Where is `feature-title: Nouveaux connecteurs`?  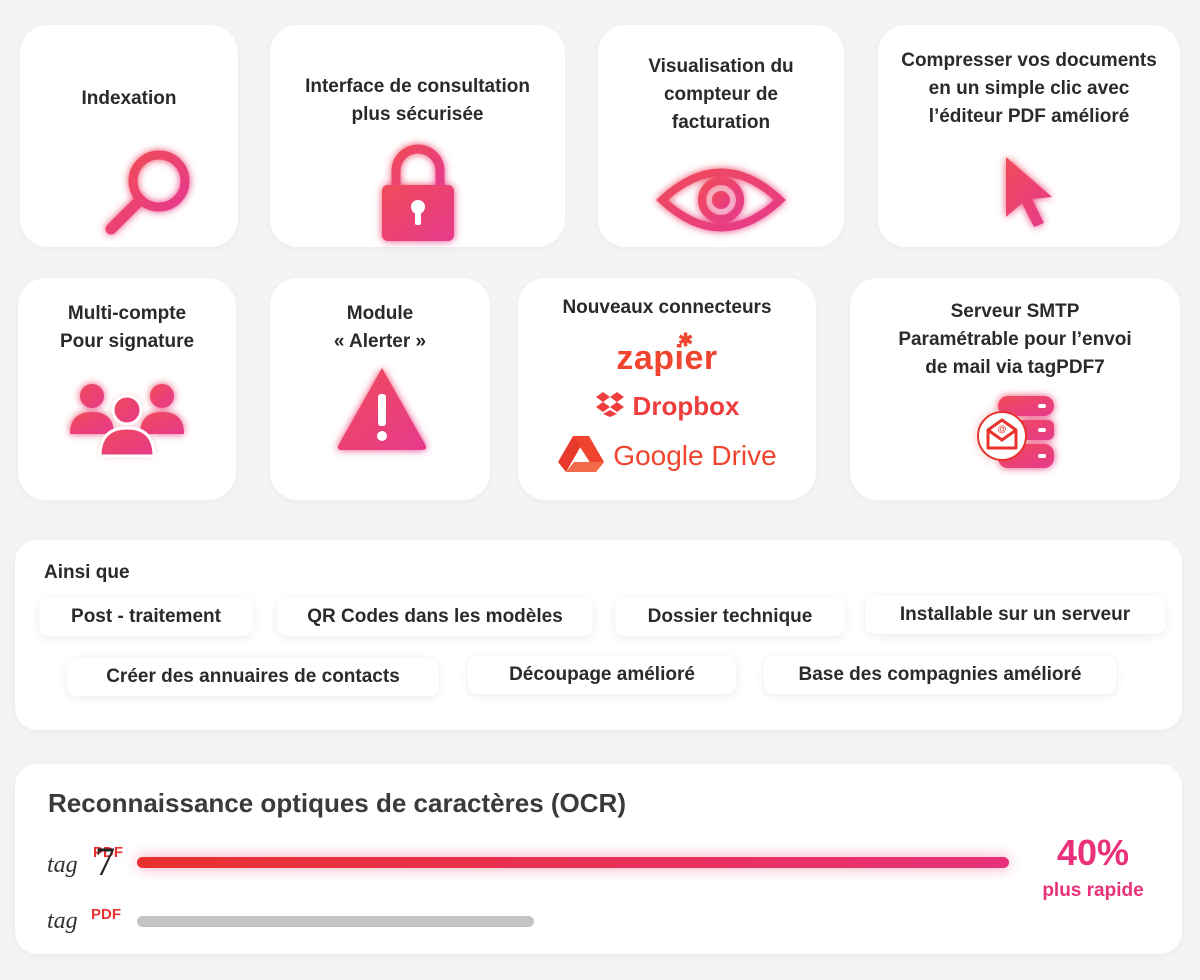 feature-title: Nouveaux connecteurs is located at coordinates (667, 307).